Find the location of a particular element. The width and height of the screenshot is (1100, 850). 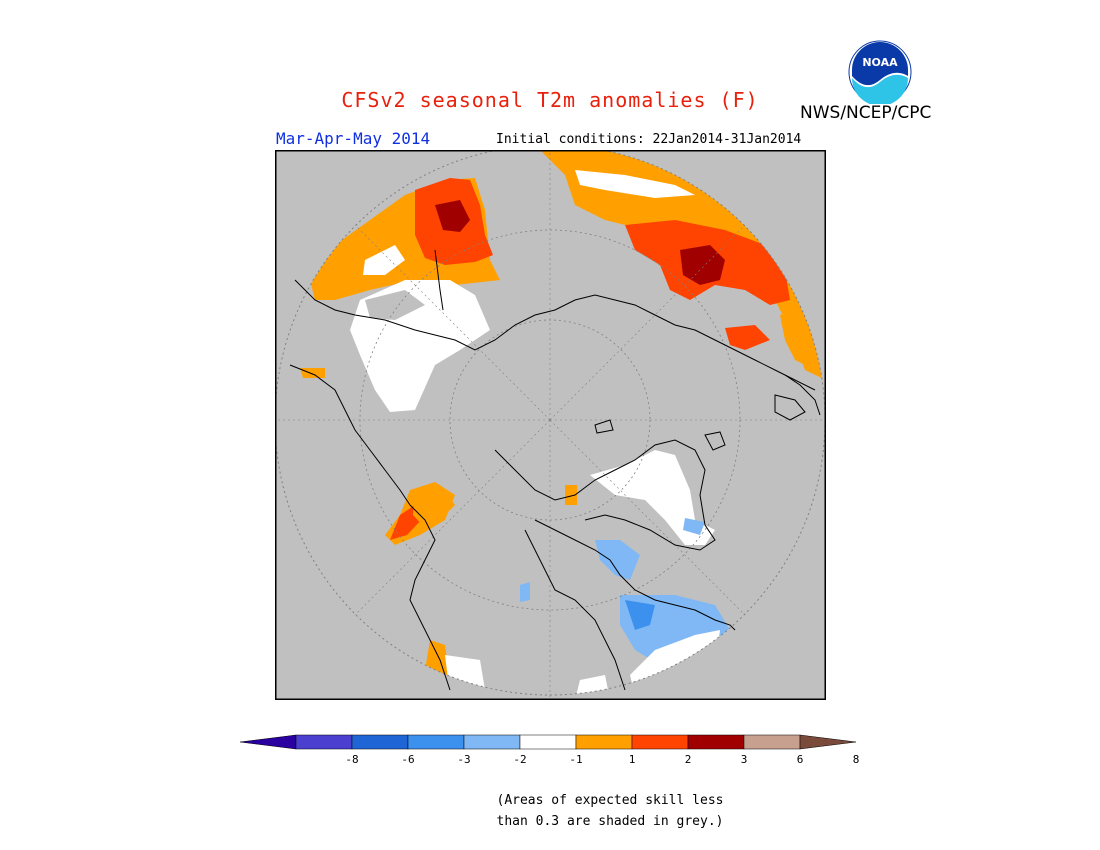

season-label: Mar-Apr-May 2014 is located at coordinates (353, 138).